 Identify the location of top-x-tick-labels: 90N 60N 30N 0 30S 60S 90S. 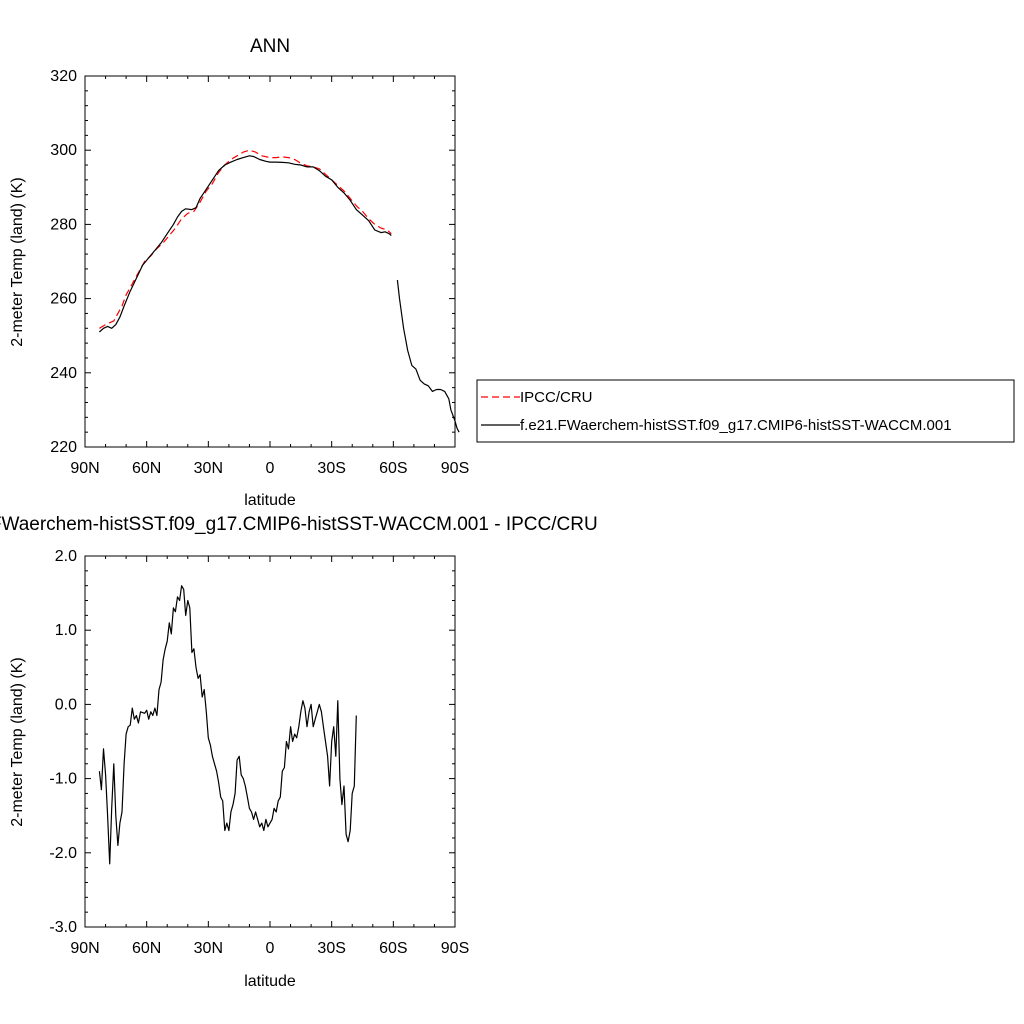
(269, 468).